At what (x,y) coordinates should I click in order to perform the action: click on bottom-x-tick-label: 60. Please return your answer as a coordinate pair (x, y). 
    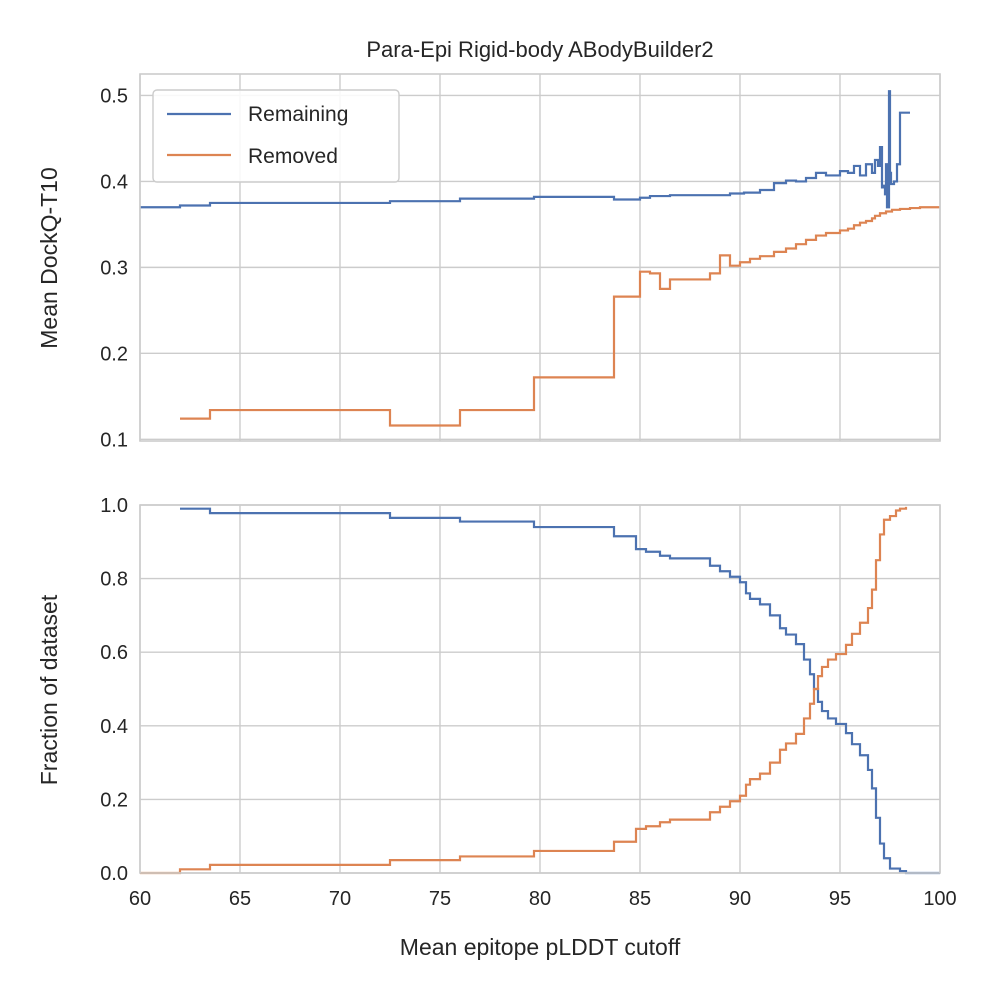
    Looking at the image, I should click on (140, 899).